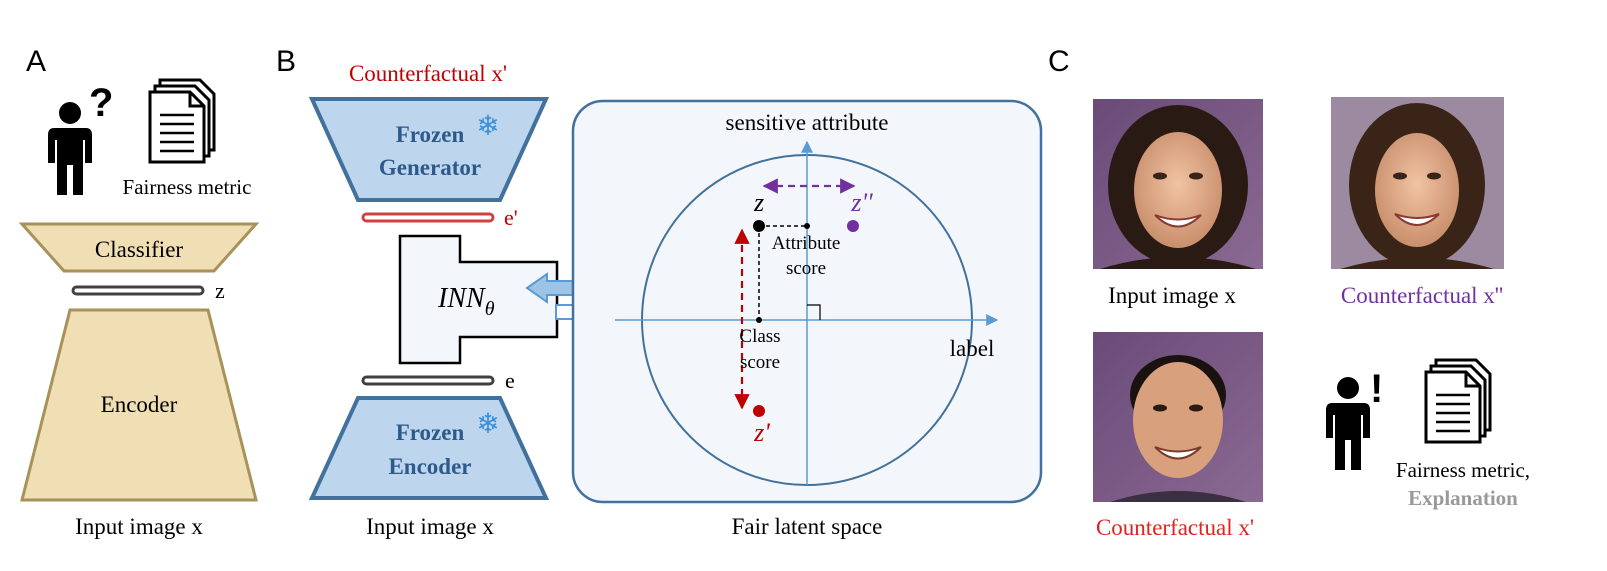  Describe the element at coordinates (972, 348) in the screenshot. I see `x-axis-label: label` at that location.